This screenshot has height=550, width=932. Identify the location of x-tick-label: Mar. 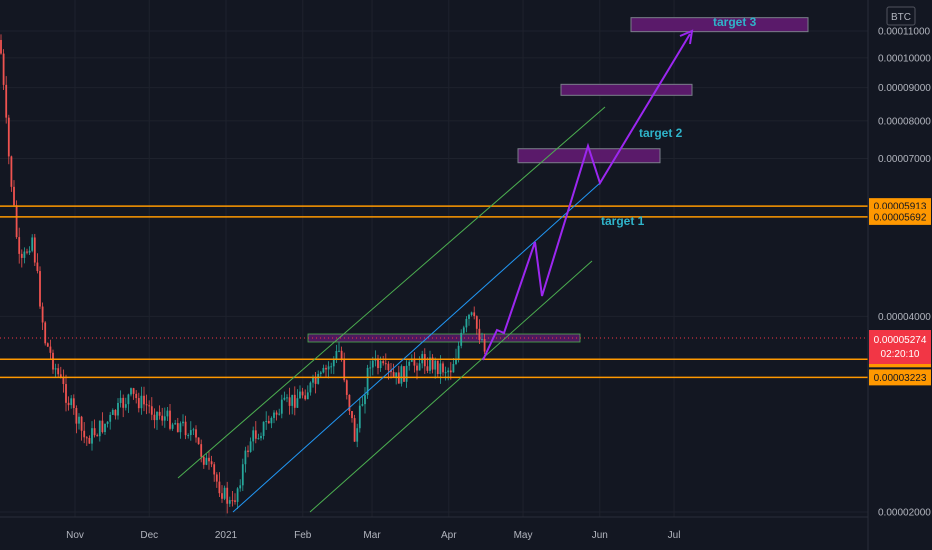
(372, 535).